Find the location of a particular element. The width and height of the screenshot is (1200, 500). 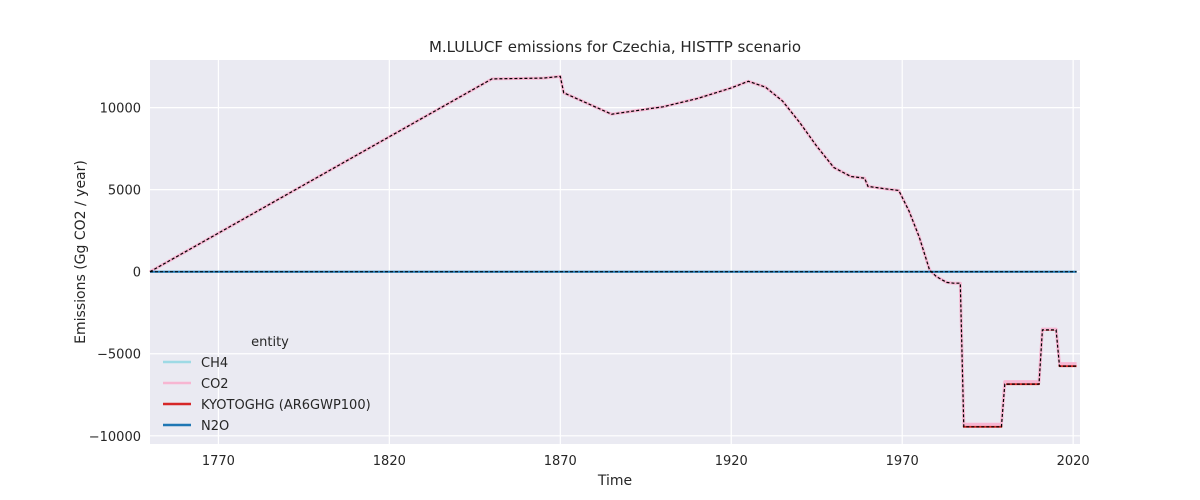

legend-title: entity is located at coordinates (270, 342).